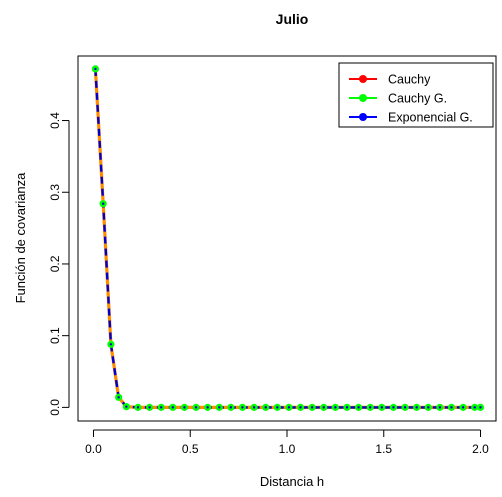  Describe the element at coordinates (409, 80) in the screenshot. I see `legend-label: Cauchy` at that location.